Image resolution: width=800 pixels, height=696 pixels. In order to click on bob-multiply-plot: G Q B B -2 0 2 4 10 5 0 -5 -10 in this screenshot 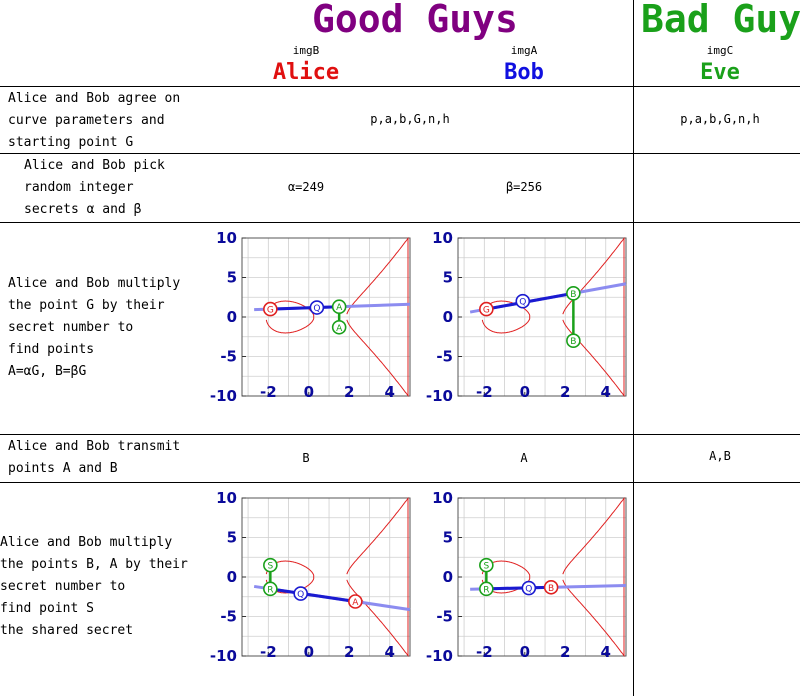, I will do `click(526, 317)`.